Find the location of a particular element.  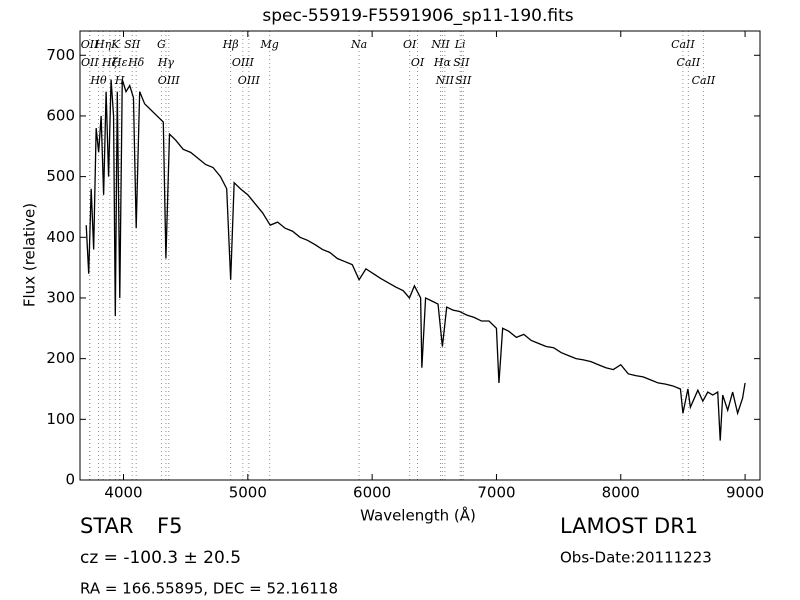

redshift: cz = -100.3 ± 20.5 is located at coordinates (160, 558).